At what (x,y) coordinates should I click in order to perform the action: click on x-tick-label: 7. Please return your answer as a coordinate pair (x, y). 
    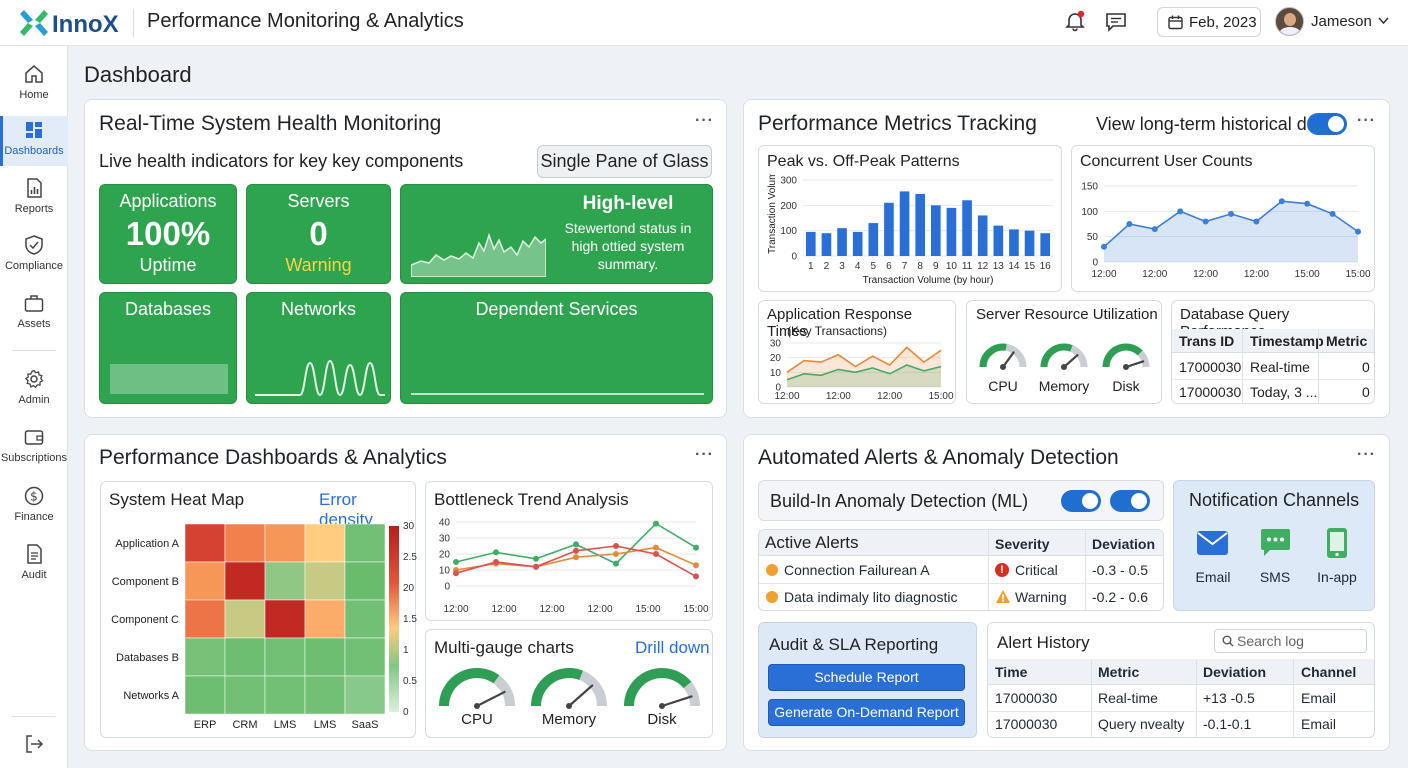
    Looking at the image, I should click on (905, 266).